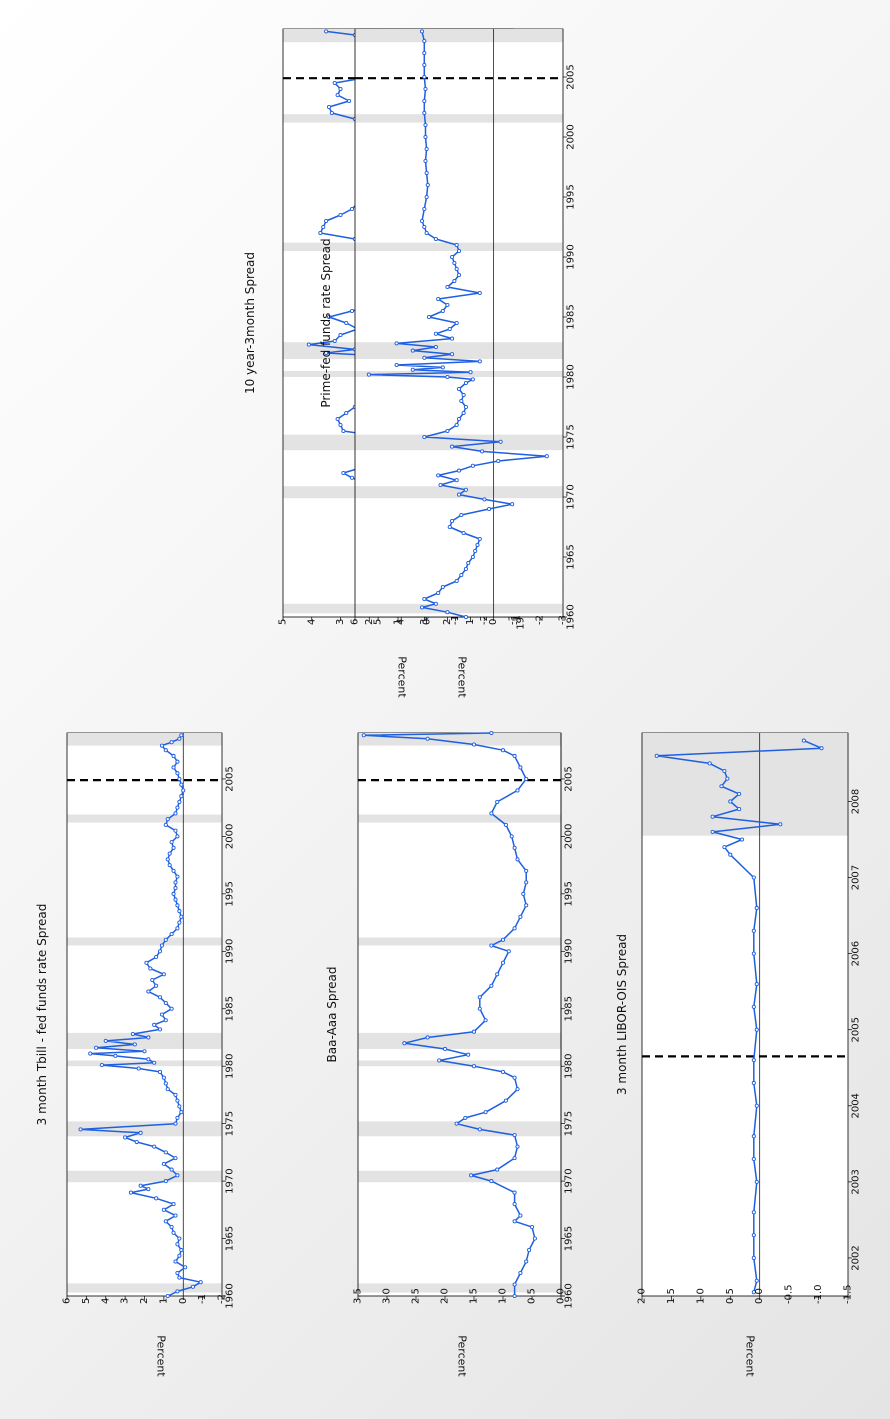 This screenshot has width=890, height=1419. What do you see at coordinates (569, 1065) in the screenshot?
I see `x-tick-label: 1980` at bounding box center [569, 1065].